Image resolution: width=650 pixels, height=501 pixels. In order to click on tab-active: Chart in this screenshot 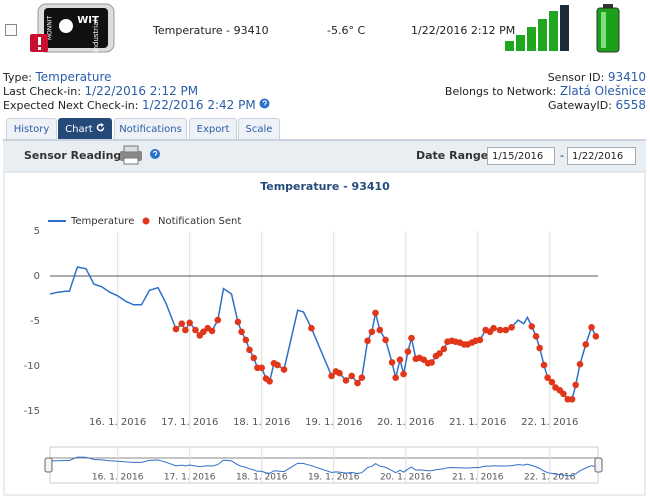, I will do `click(85, 129)`.